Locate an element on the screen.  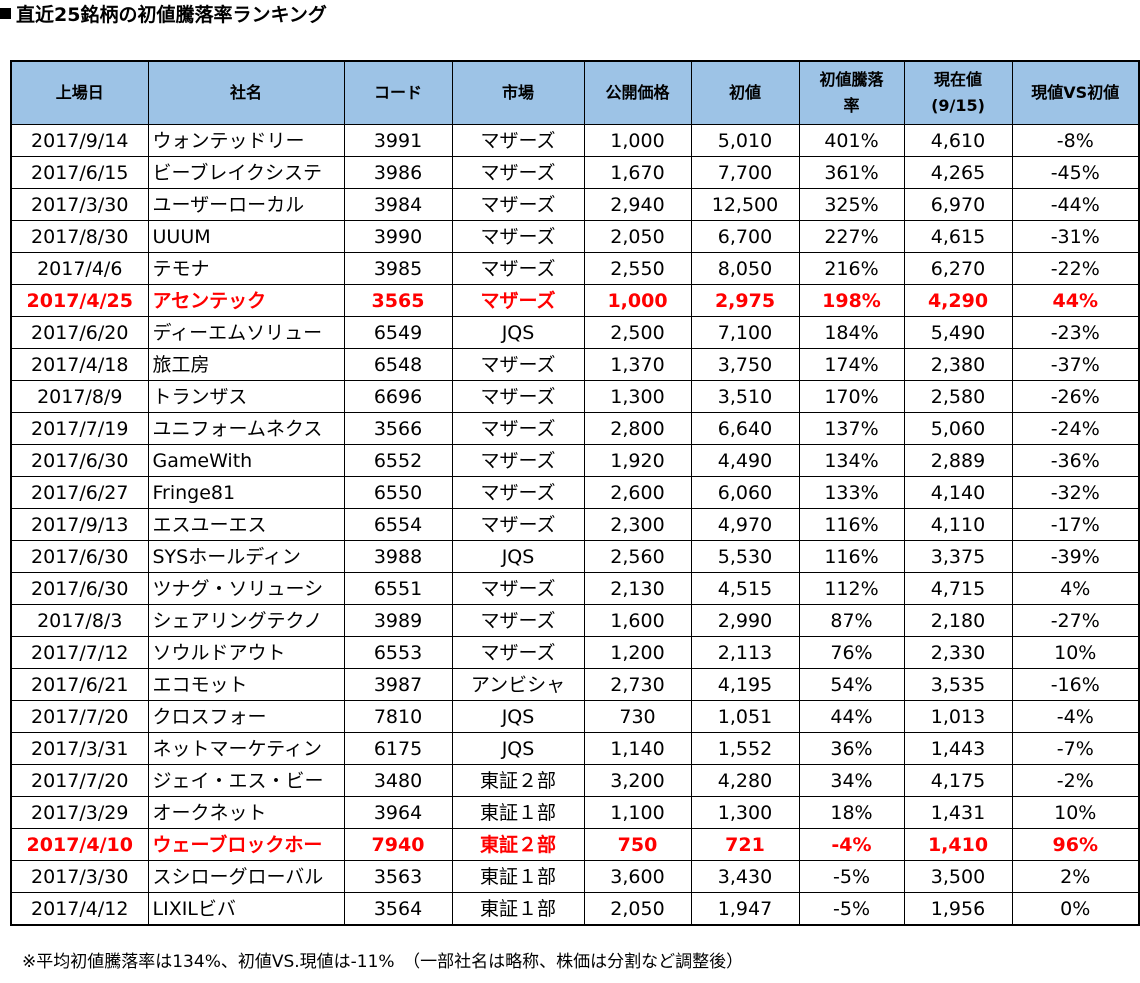
cell-current-vs-initial: -2% is located at coordinates (1075, 780).